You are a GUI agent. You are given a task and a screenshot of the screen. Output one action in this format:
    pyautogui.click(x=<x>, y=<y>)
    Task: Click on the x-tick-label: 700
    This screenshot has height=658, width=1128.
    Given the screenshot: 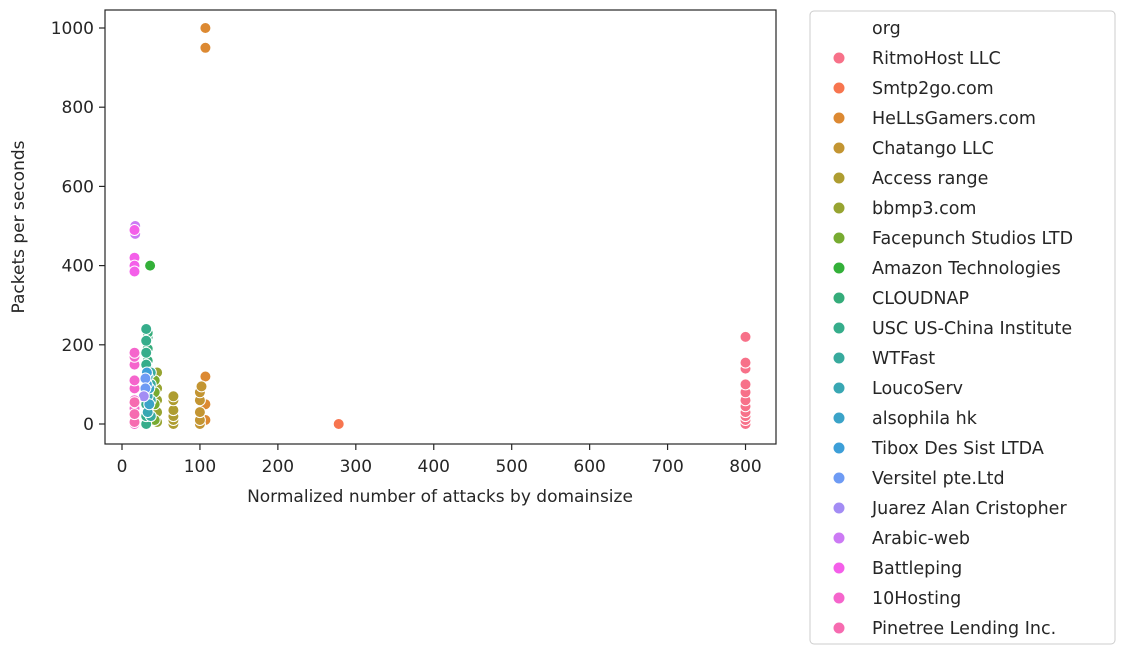 What is the action you would take?
    pyautogui.click(x=667, y=467)
    